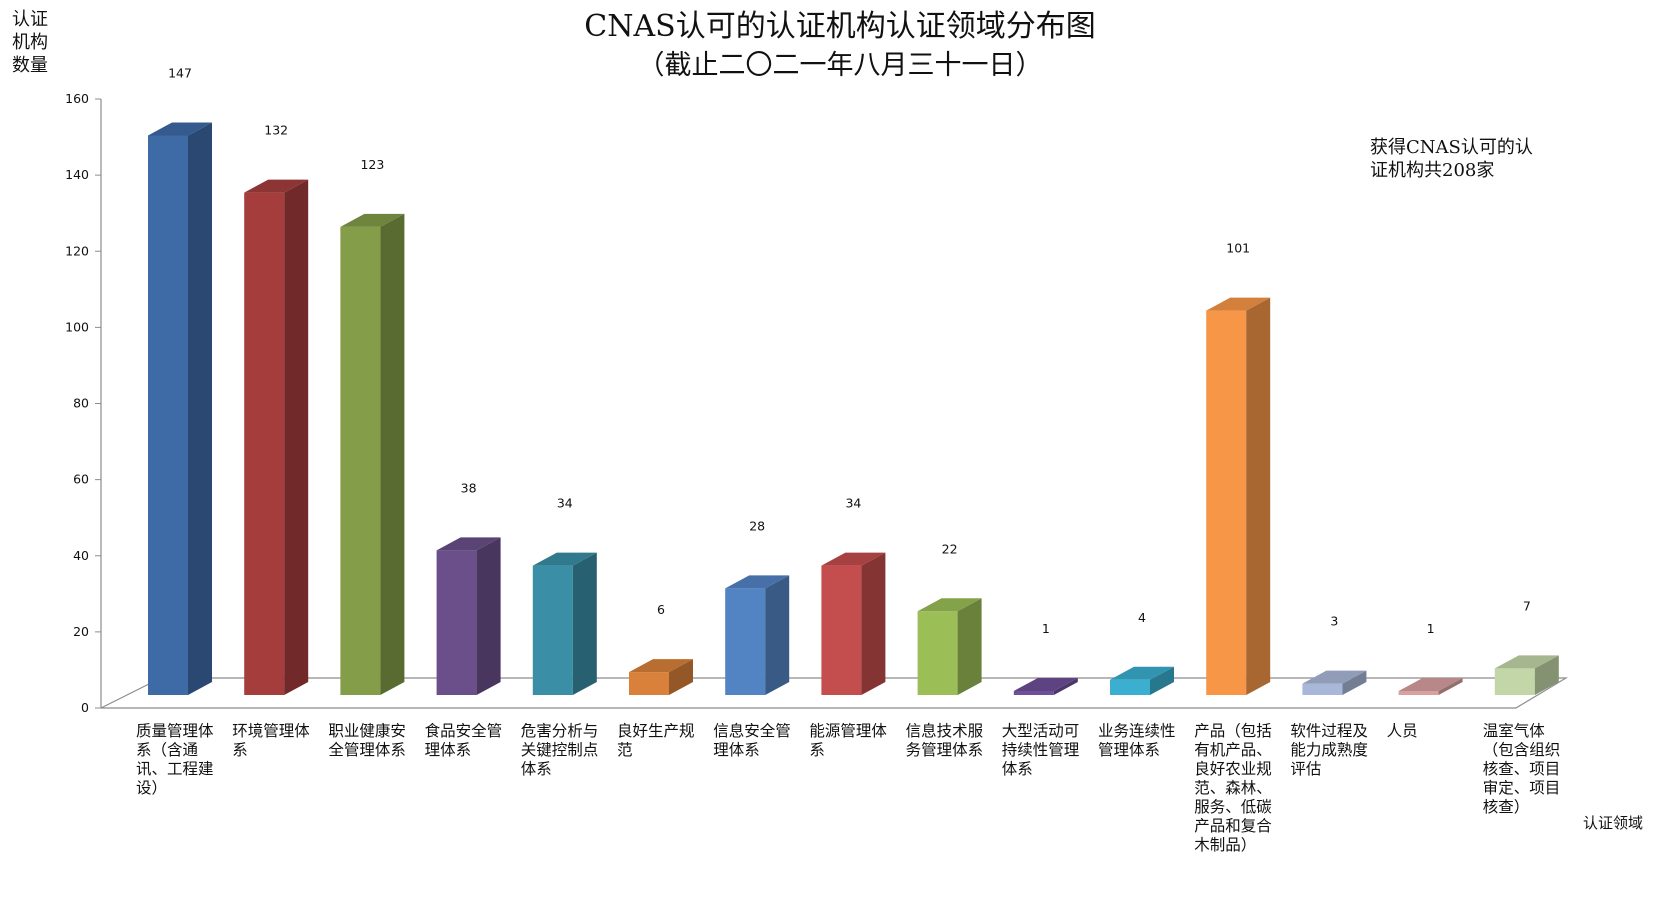 The image size is (1659, 922). Describe the element at coordinates (656, 740) in the screenshot. I see `x-tick-label: 良好生产规范` at that location.